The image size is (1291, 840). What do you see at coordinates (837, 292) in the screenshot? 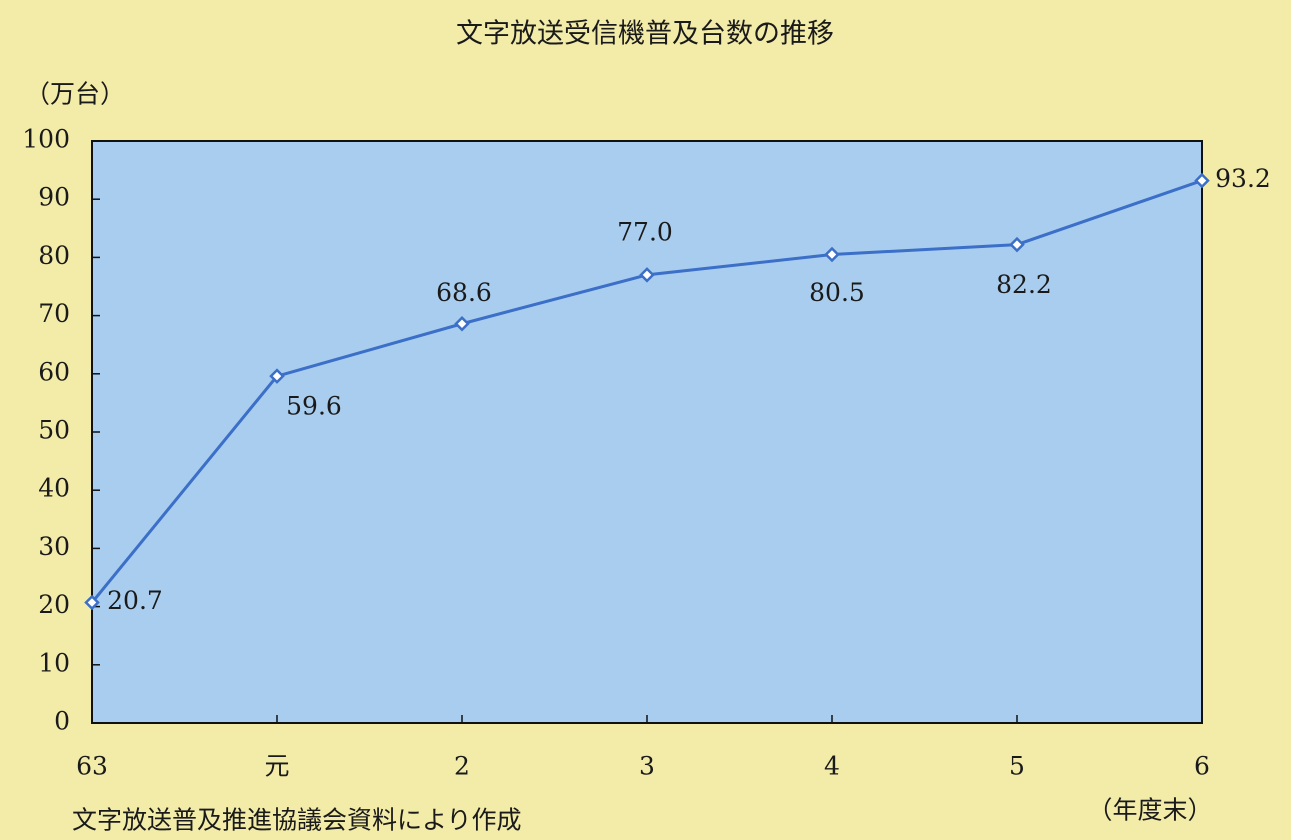
I see `data-label: 80.5` at bounding box center [837, 292].